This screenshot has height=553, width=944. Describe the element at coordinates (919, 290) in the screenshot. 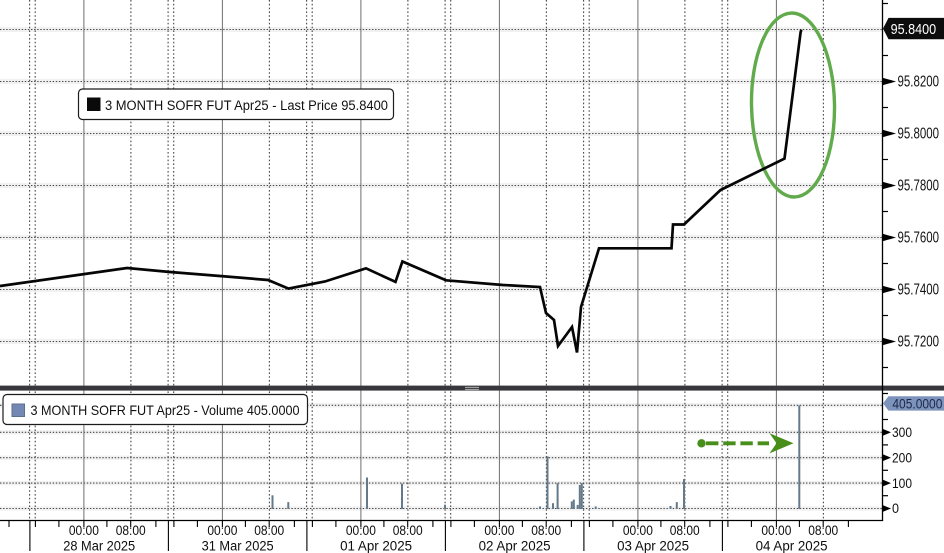

I see `svg-text: 95.7400` at that location.